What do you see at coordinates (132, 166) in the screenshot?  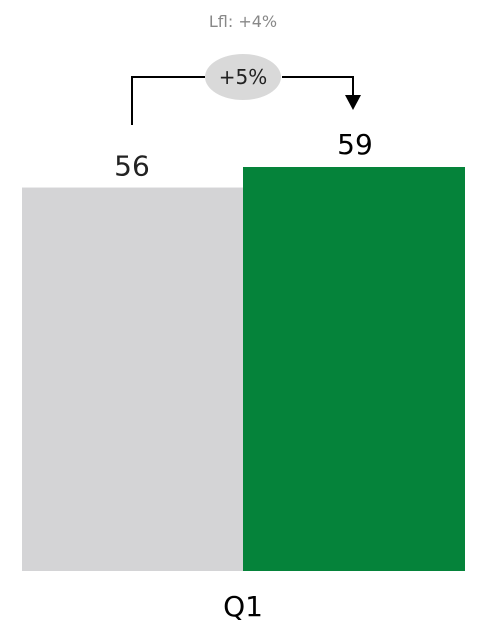 I see `value-label-previous: 56` at bounding box center [132, 166].